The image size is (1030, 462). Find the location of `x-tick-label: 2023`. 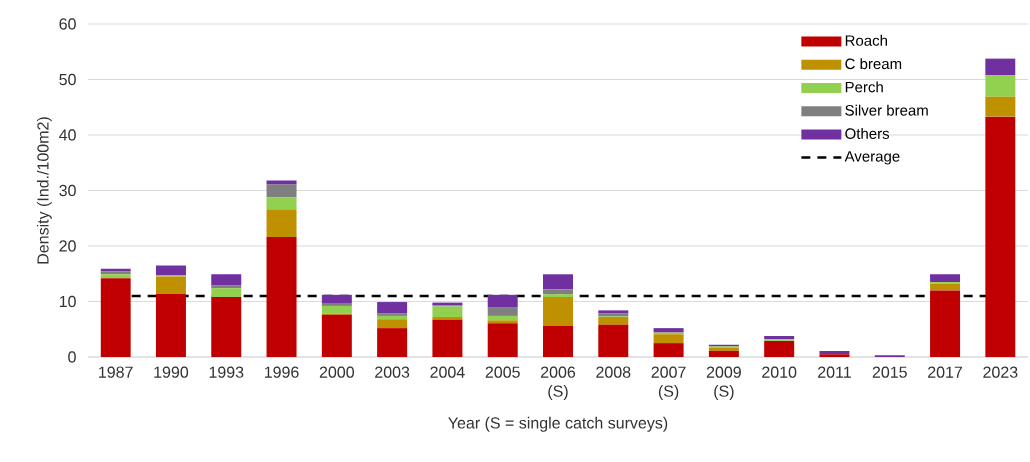

x-tick-label: 2023 is located at coordinates (1000, 372).